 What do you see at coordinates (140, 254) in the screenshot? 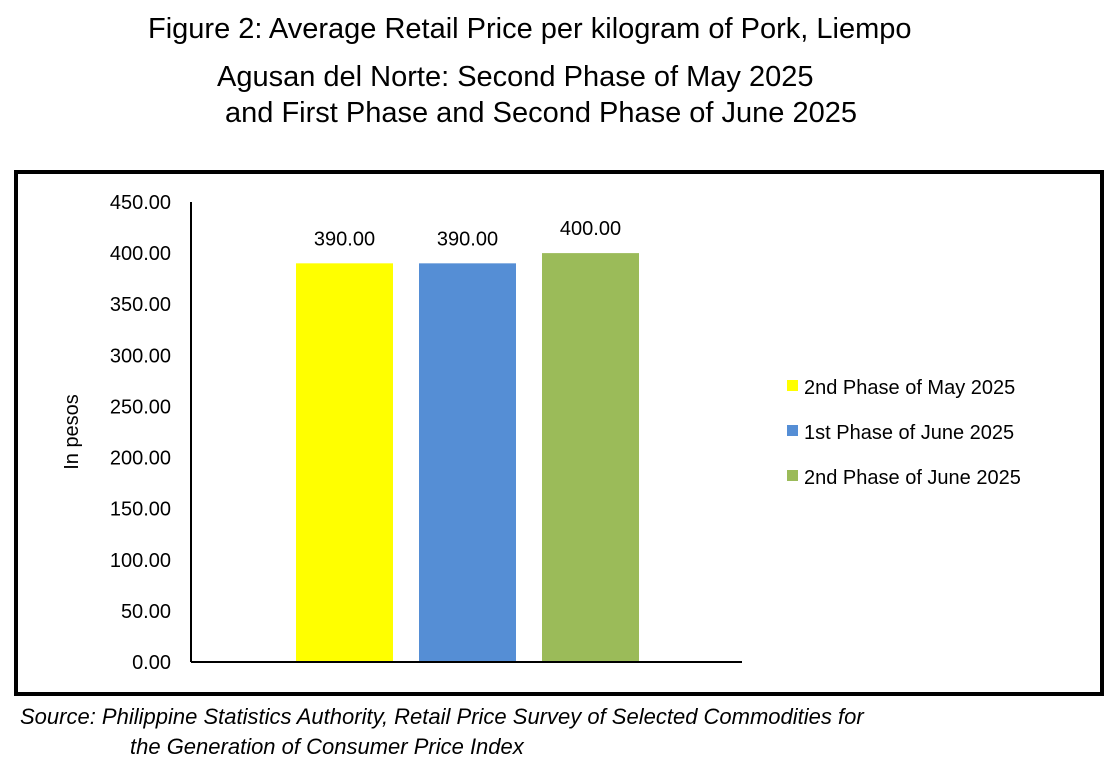
I see `y-tick-label: 400.00` at bounding box center [140, 254].